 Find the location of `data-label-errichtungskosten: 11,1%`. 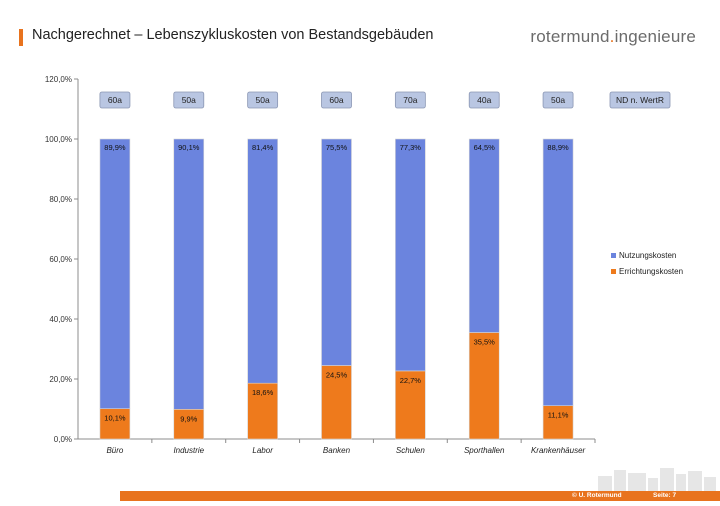

data-label-errichtungskosten: 11,1% is located at coordinates (558, 415).